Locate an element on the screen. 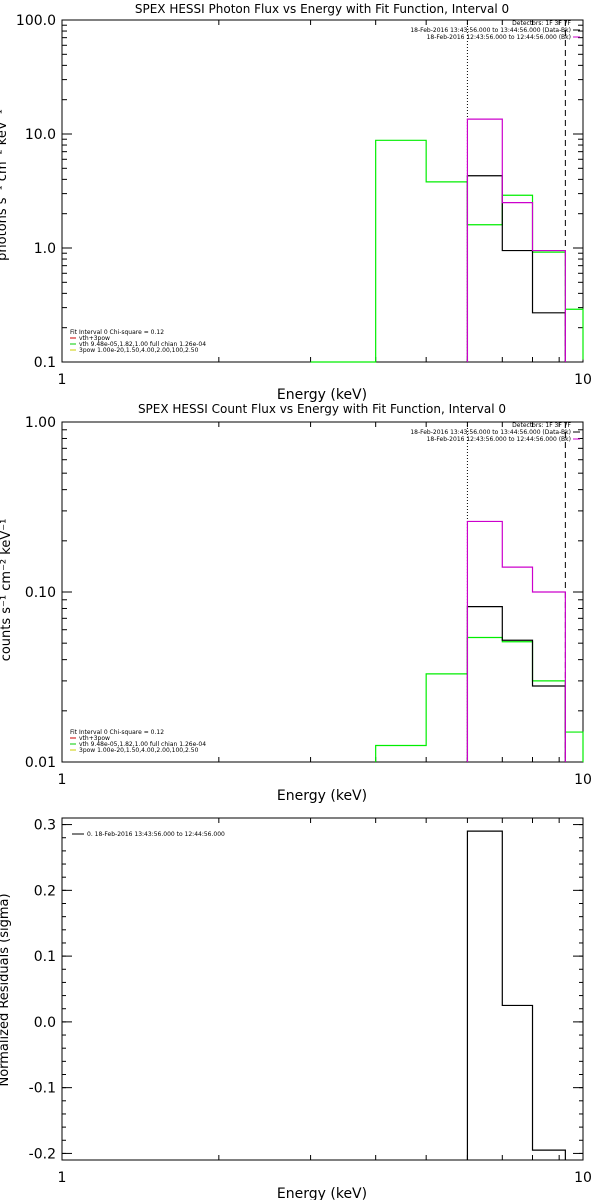  y-tick-label: 100.0 is located at coordinates (36, 21).